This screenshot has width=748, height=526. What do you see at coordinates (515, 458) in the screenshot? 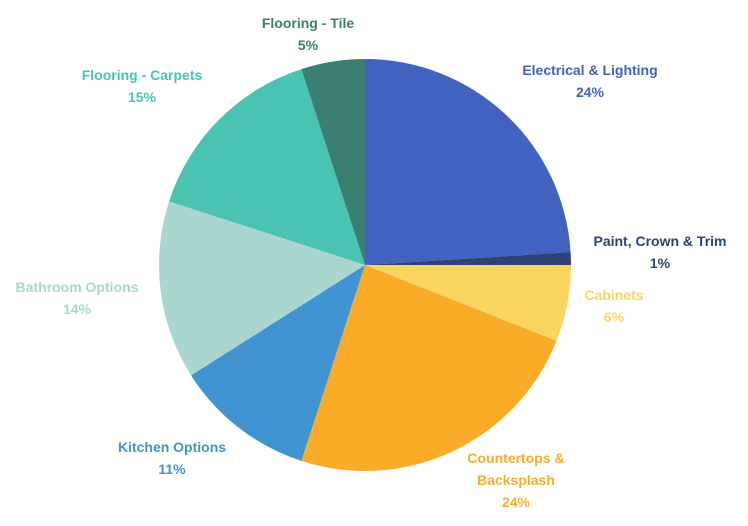
I see `label-countertops-backsplash-line-1: Countertops &` at bounding box center [515, 458].